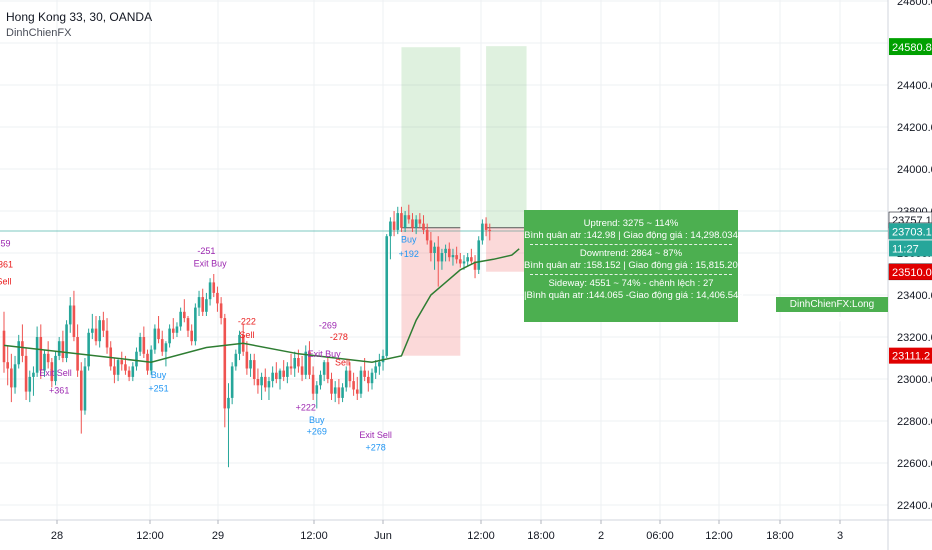 The image size is (932, 550). What do you see at coordinates (914, 338) in the screenshot?
I see `y-tick-label: 23200.0` at bounding box center [914, 338].